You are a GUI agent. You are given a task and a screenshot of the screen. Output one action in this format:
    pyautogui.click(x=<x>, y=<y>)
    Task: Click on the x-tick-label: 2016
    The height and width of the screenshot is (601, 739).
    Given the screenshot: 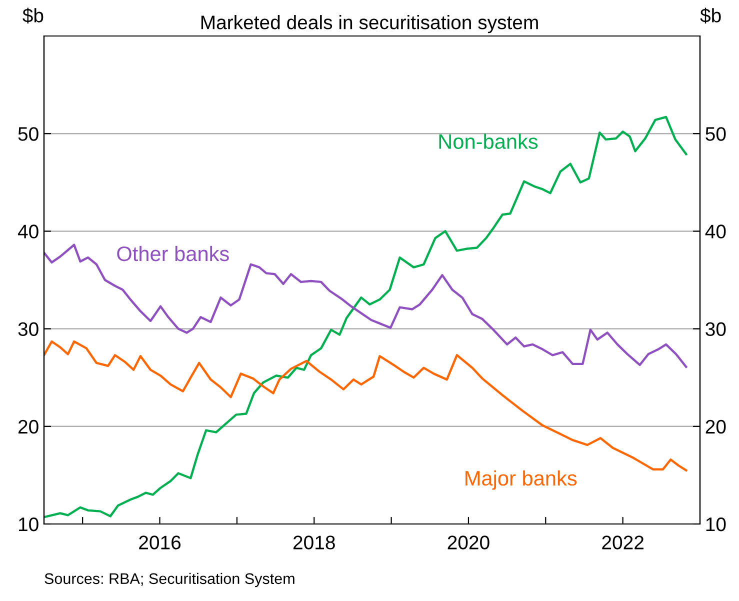 What is the action you would take?
    pyautogui.click(x=160, y=543)
    